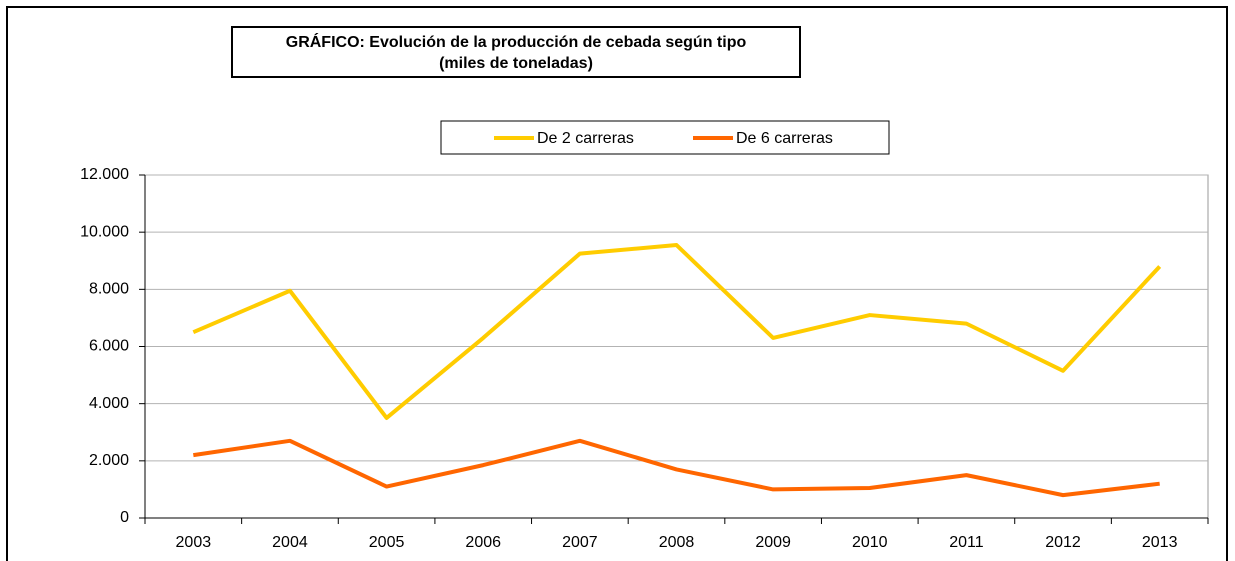 This screenshot has width=1235, height=561. I want to click on y-tick-label: 4.000, so click(109, 403).